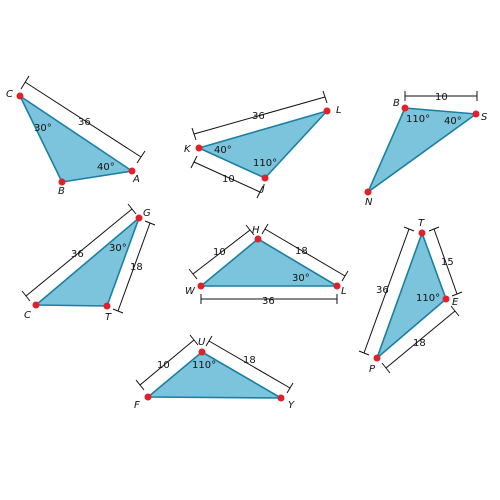 The image size is (500, 500). Describe the element at coordinates (418, 119) in the screenshot. I see `angle-b: 110°` at that location.